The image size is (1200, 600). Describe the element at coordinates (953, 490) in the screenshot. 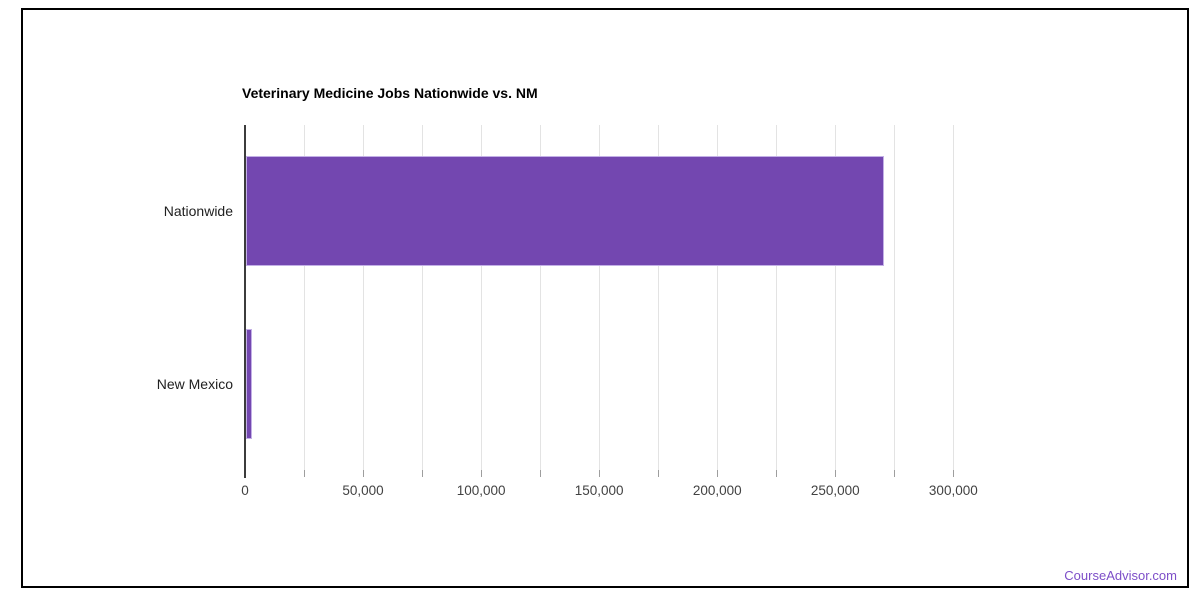

I see `x-tick-label: 300,000` at that location.